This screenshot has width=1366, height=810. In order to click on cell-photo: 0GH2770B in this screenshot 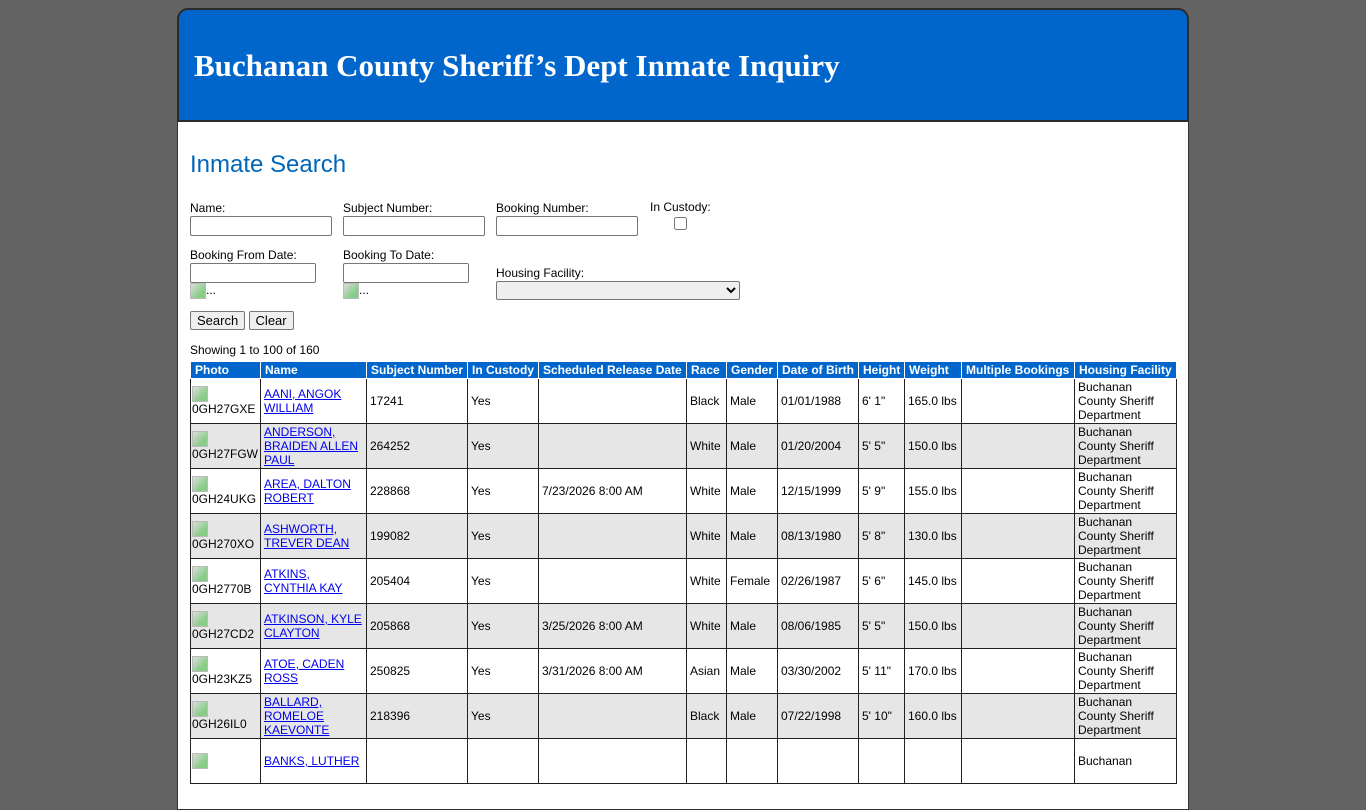, I will do `click(225, 581)`.